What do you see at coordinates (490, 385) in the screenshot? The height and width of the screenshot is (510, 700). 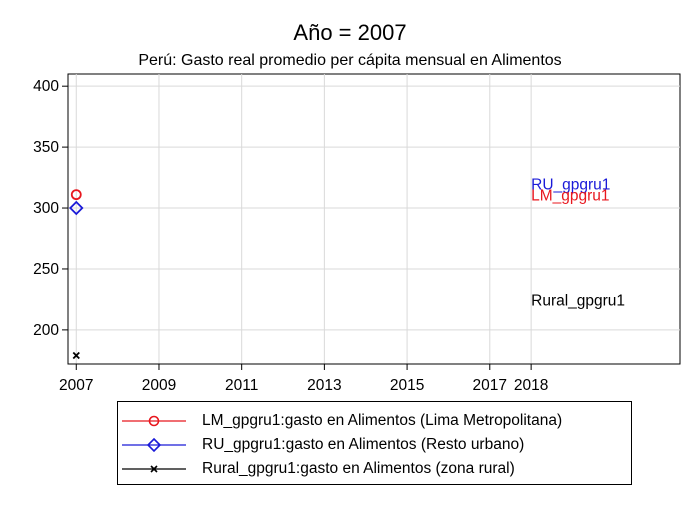 I see `x-tick-label: 2017` at bounding box center [490, 385].